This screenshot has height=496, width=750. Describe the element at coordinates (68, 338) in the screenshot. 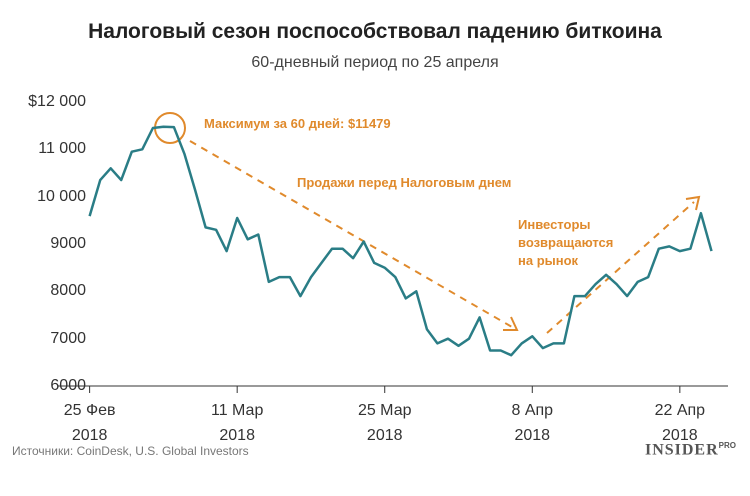

I see `y-tick-label: 7000` at that location.